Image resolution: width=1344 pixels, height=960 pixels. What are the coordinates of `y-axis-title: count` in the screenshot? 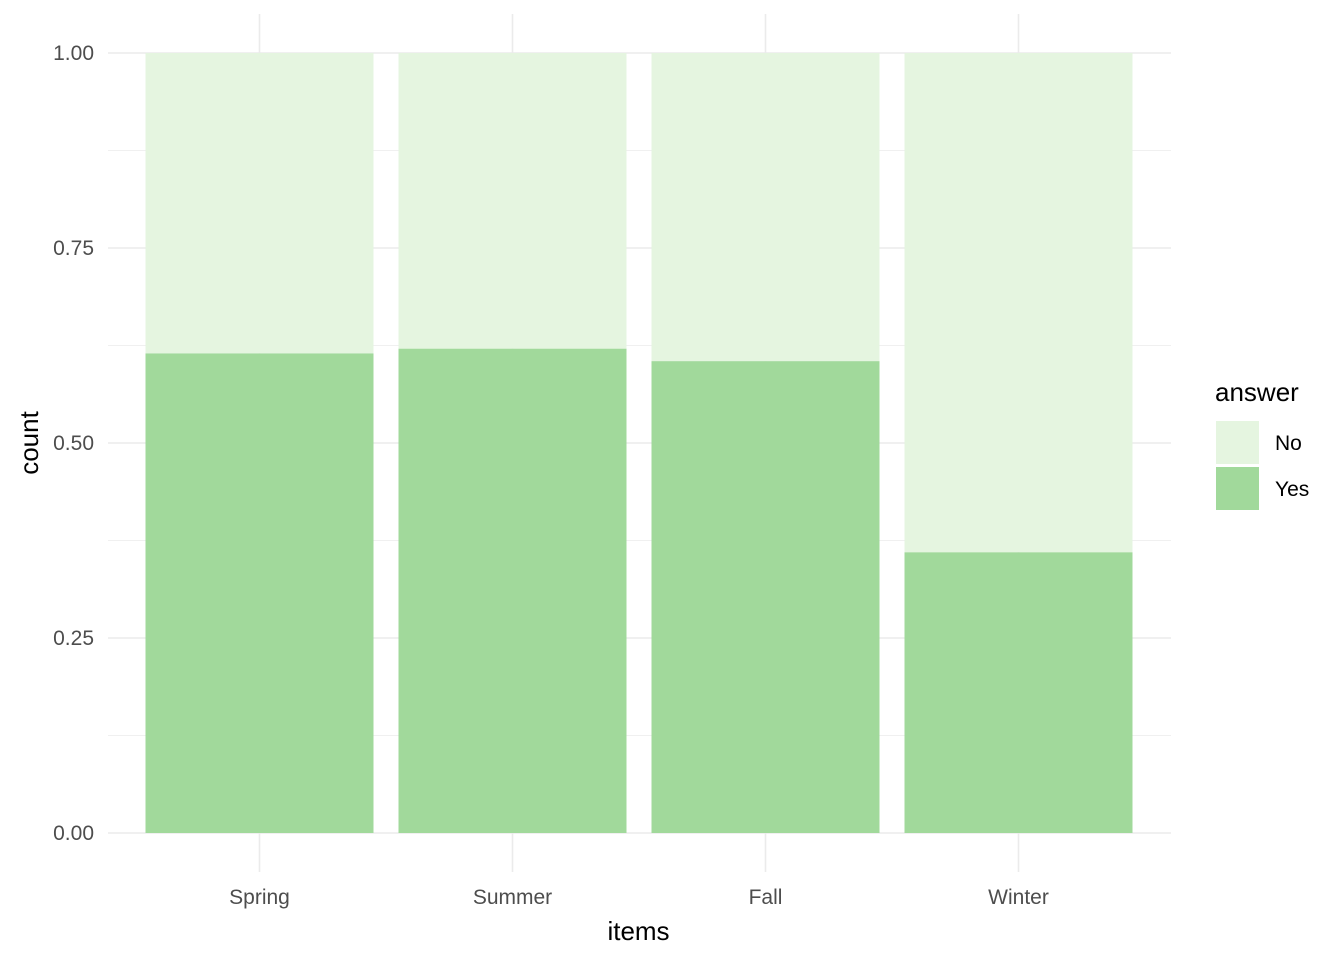 It's located at (29, 442).